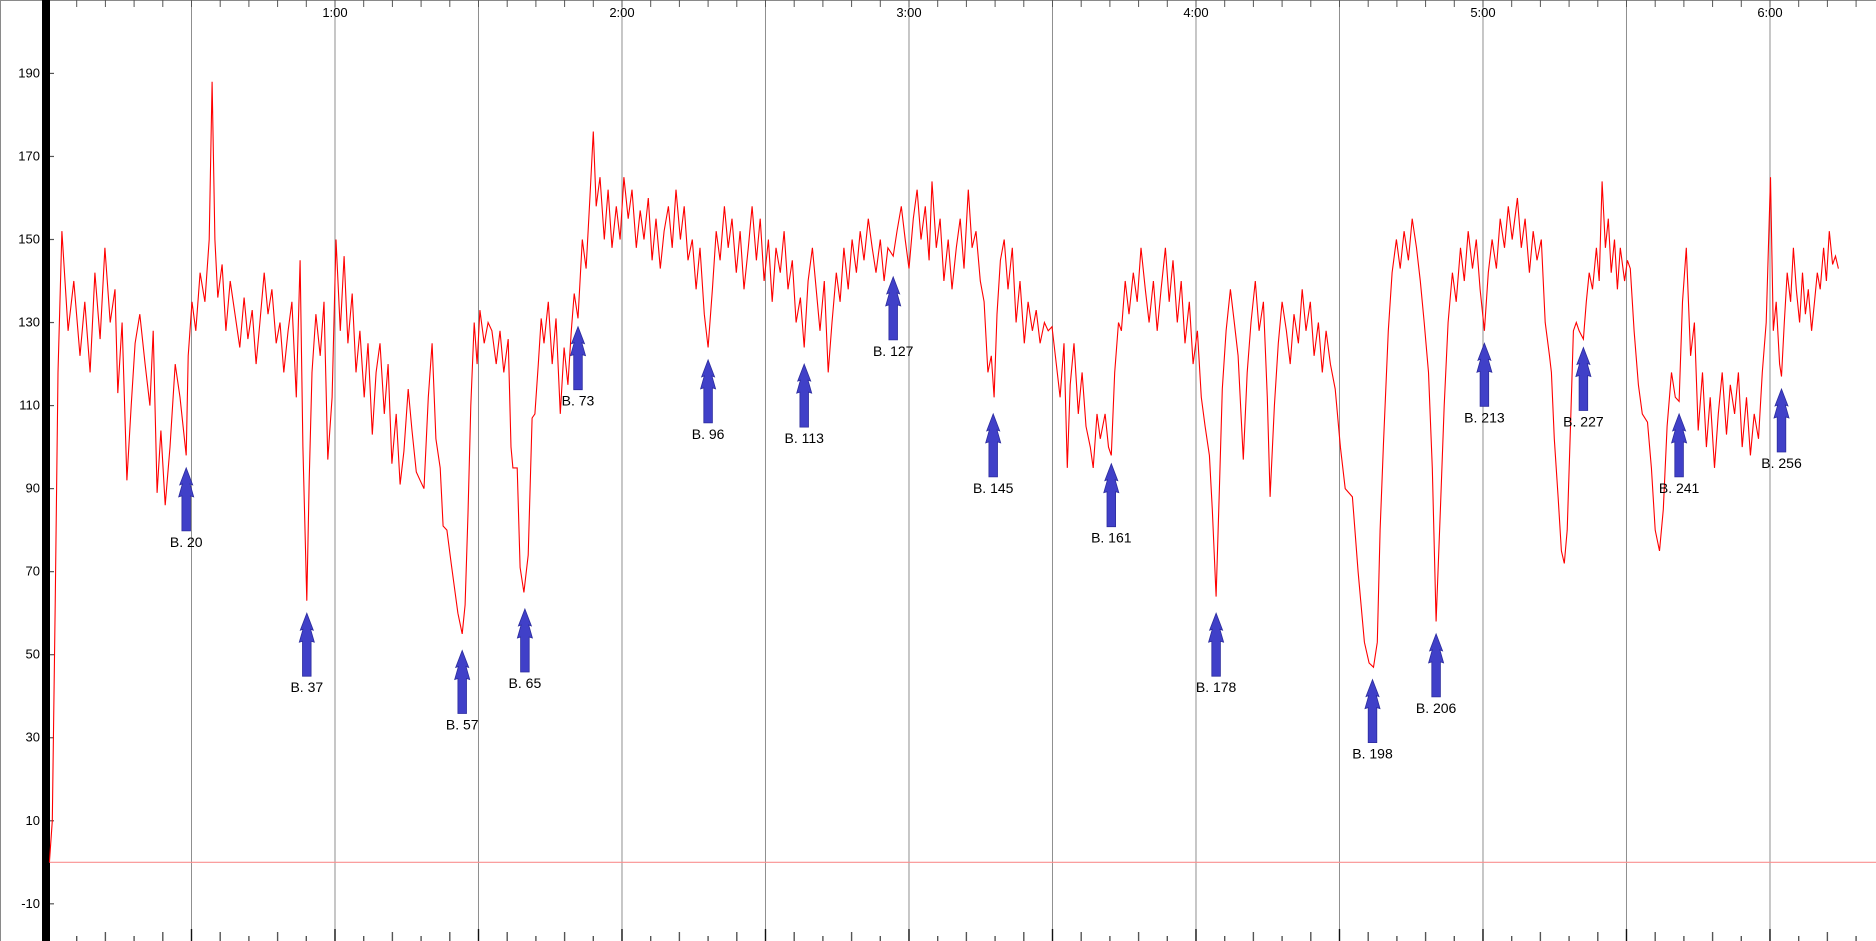  Describe the element at coordinates (33, 737) in the screenshot. I see `y-tick-label: 30` at that location.